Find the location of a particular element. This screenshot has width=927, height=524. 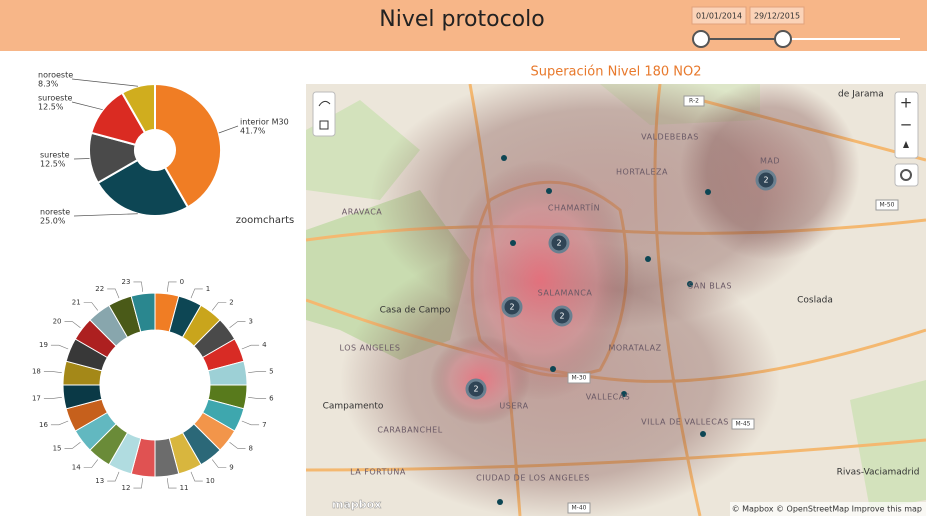

place-label: LA FORTUNA is located at coordinates (378, 472).